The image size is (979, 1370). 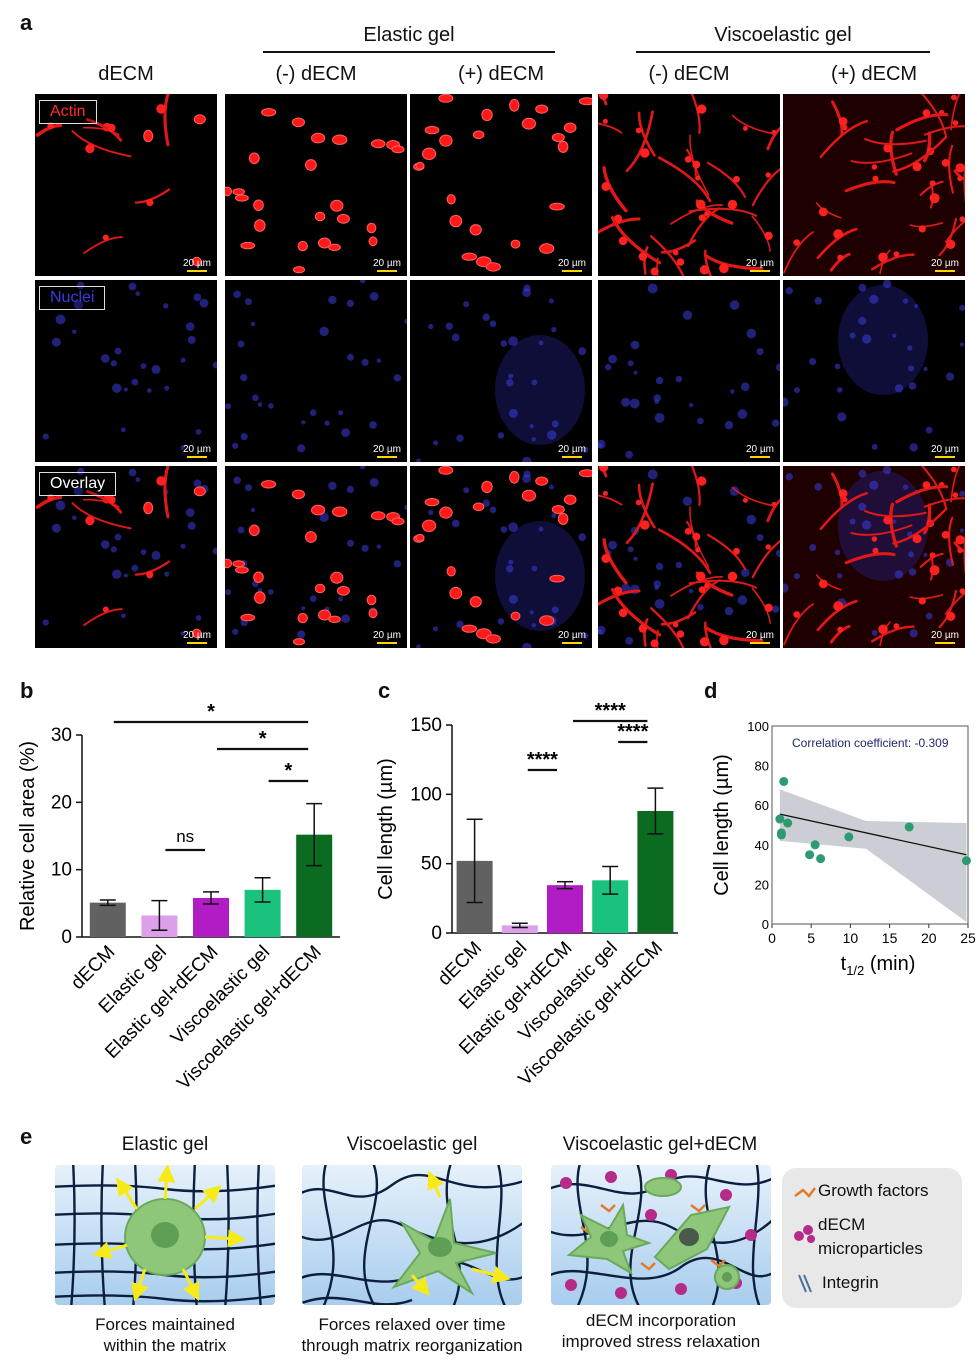 What do you see at coordinates (185, 836) in the screenshot?
I see `significance-label-3: ns` at bounding box center [185, 836].